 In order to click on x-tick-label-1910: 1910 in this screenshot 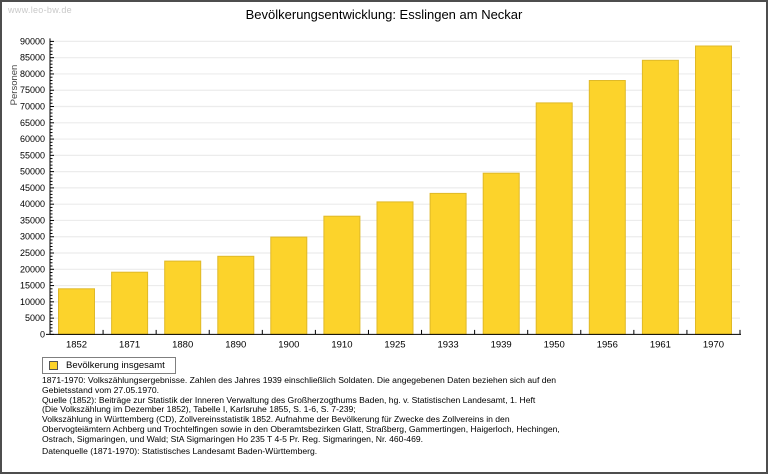, I will do `click(341, 344)`.